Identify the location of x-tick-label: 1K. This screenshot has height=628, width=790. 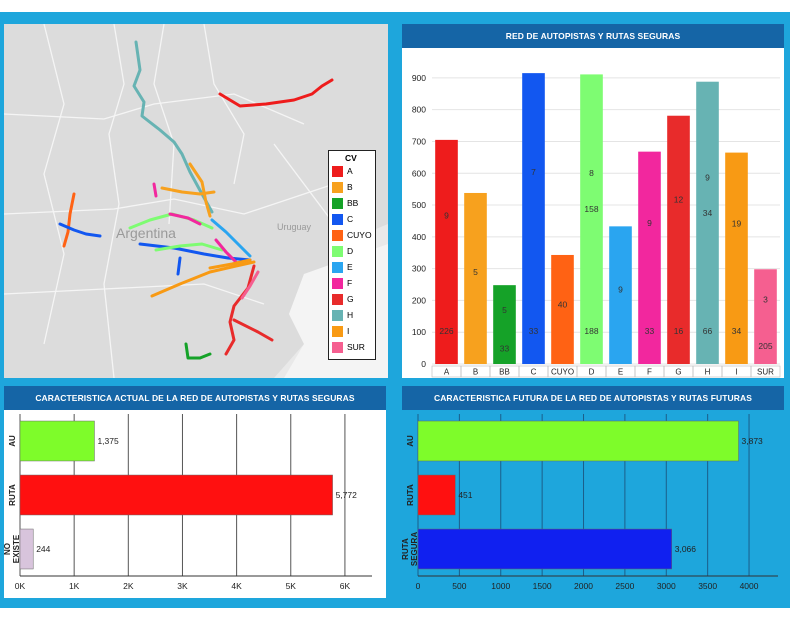
(74, 586).